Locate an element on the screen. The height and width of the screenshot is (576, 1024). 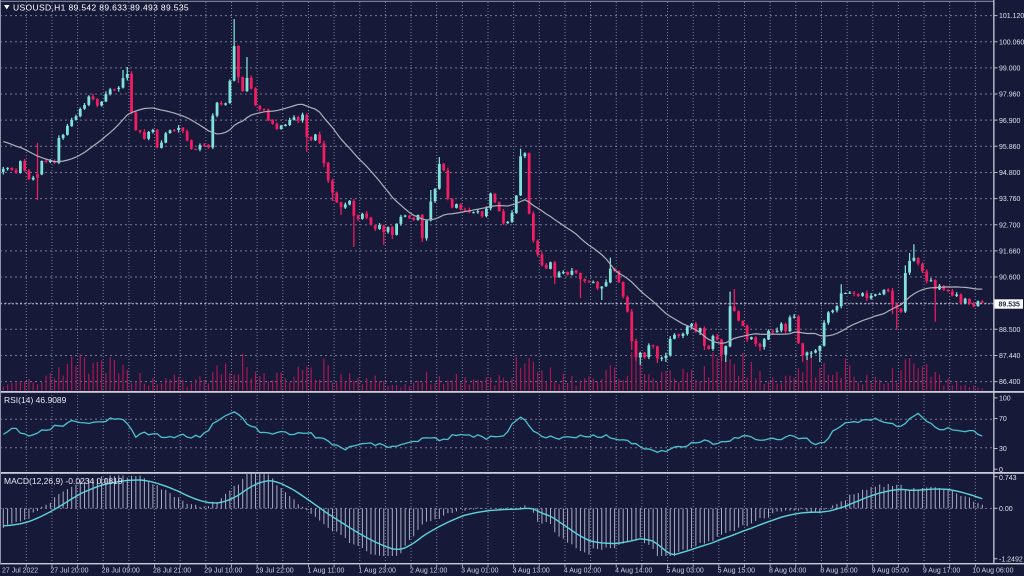
svg-text: 91.660 is located at coordinates (1010, 251).